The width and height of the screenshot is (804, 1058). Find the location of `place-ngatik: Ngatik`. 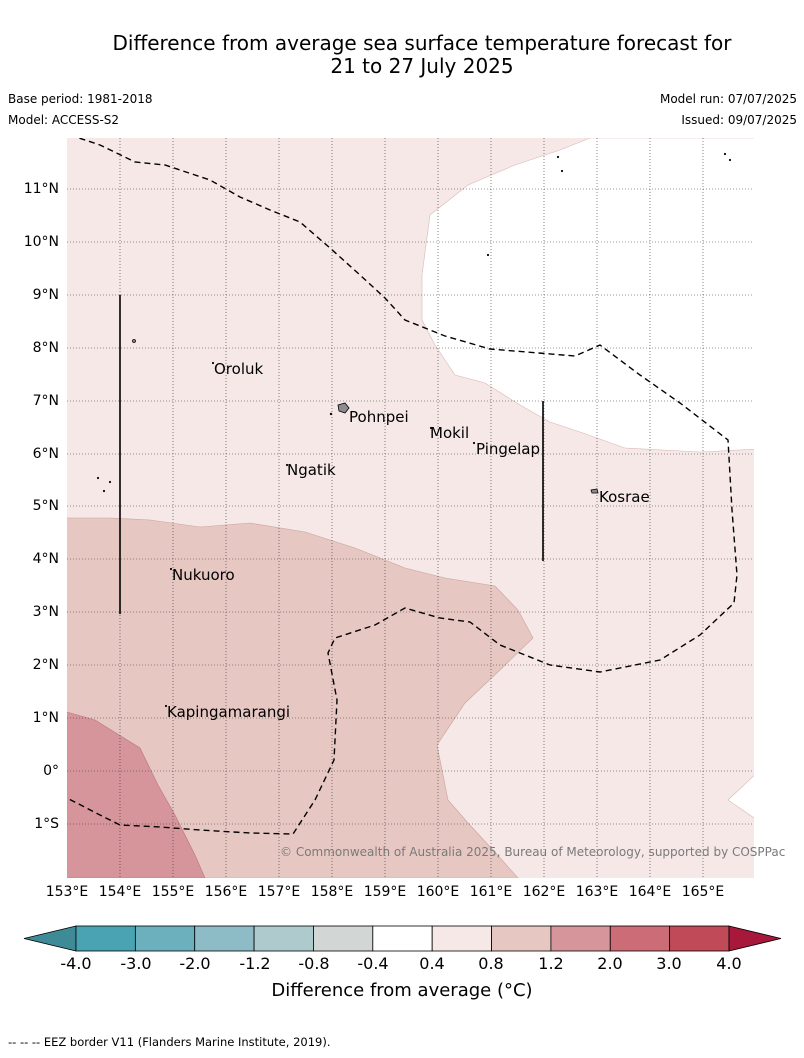

place-ngatik: Ngatik is located at coordinates (311, 470).